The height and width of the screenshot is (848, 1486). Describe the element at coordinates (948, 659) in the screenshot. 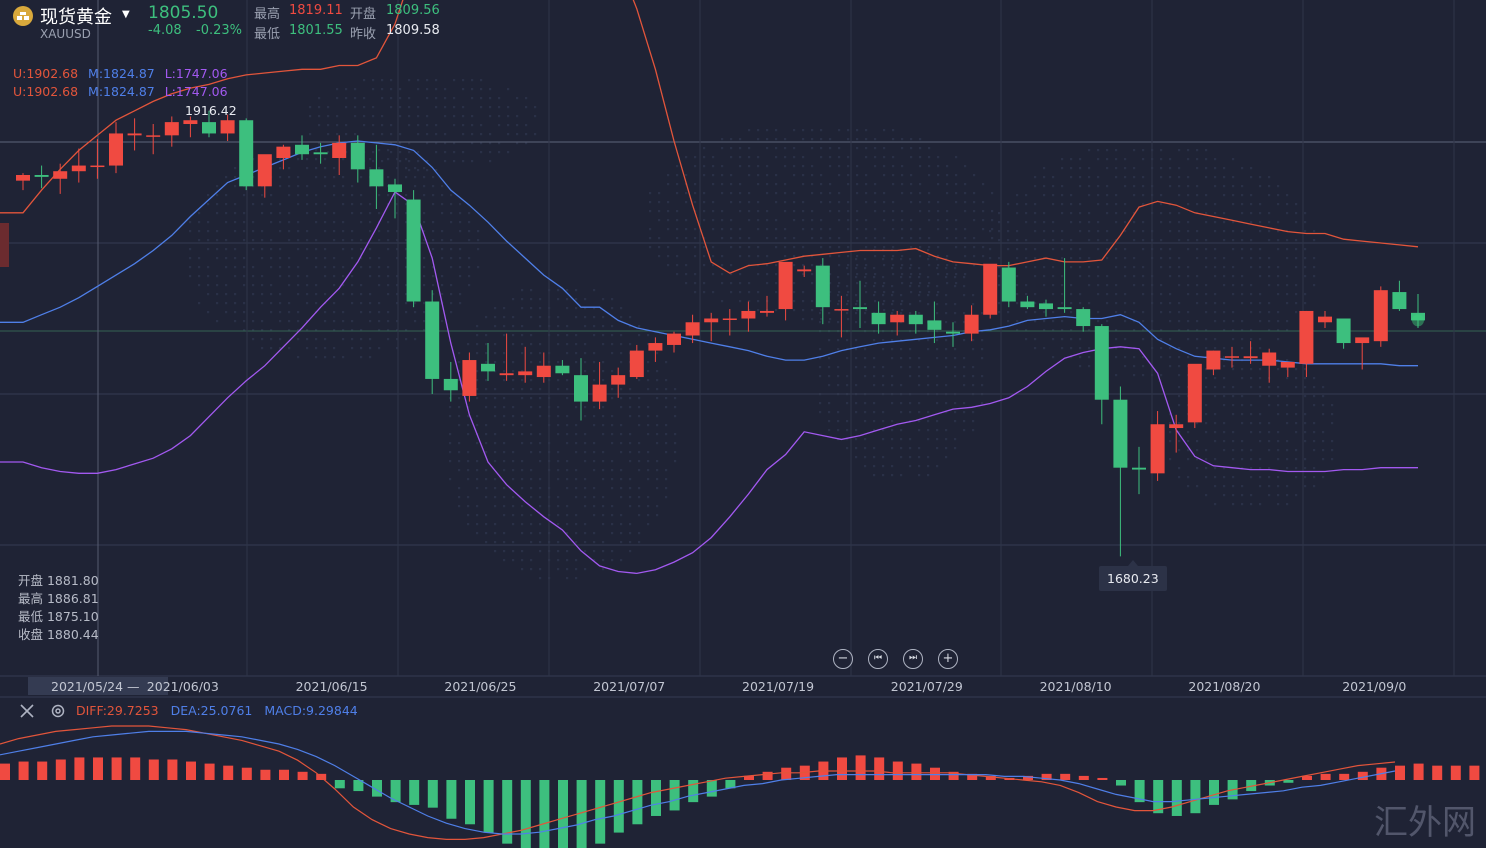

I see `zoom-in-button: +` at that location.